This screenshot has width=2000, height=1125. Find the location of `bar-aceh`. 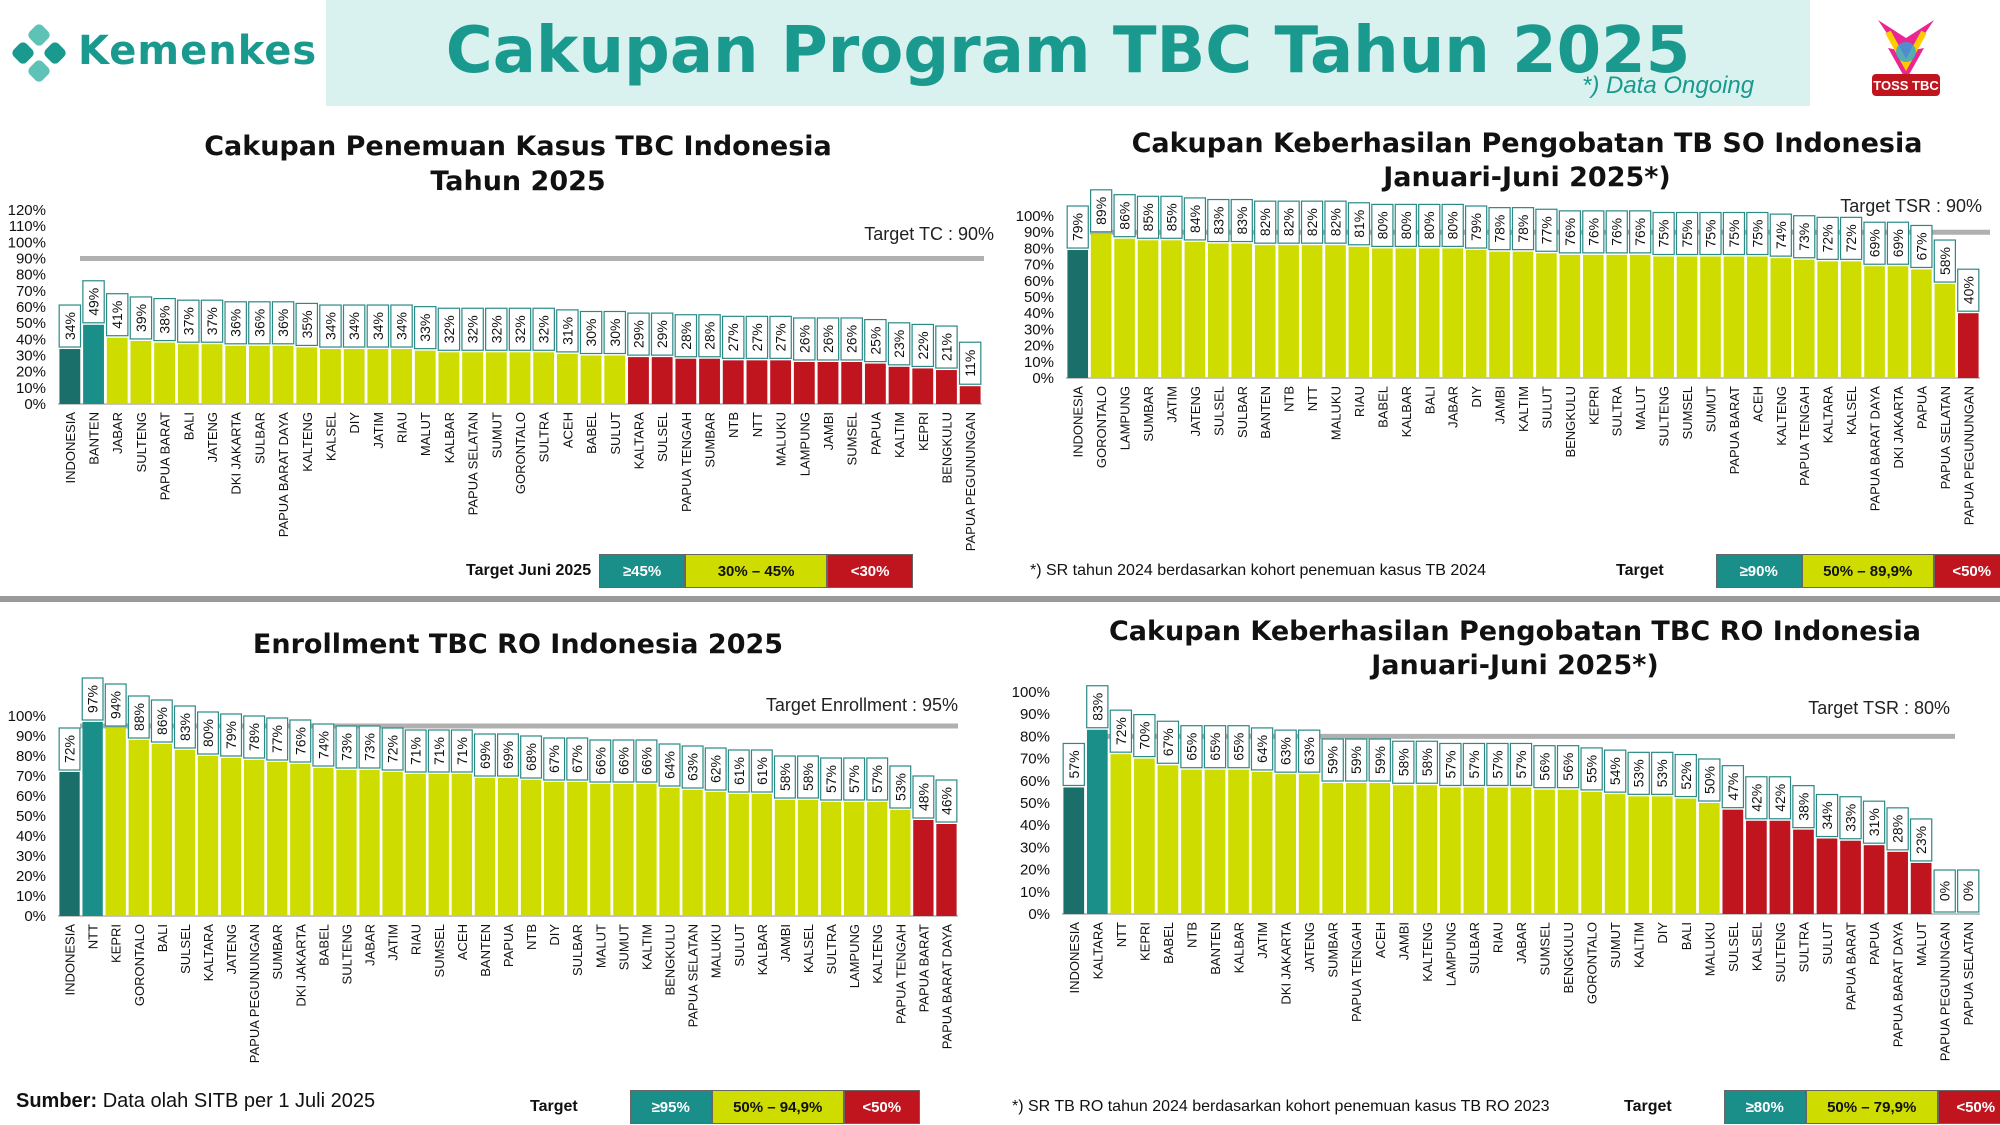

bar-aceh is located at coordinates (1757, 317).